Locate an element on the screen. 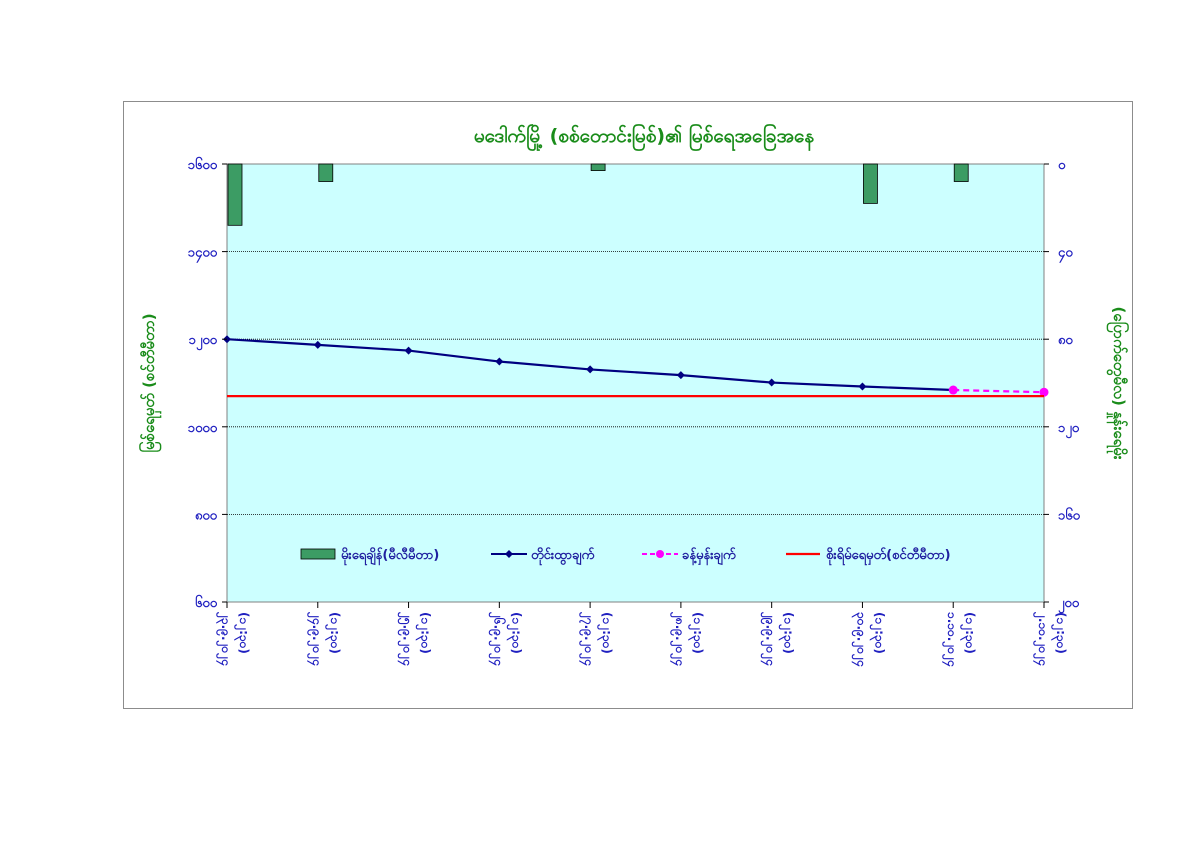 The height and width of the screenshot is (849, 1200). x-tick-label-date: ၂၆.၉.၂၀၂၄ is located at coordinates (497, 638).